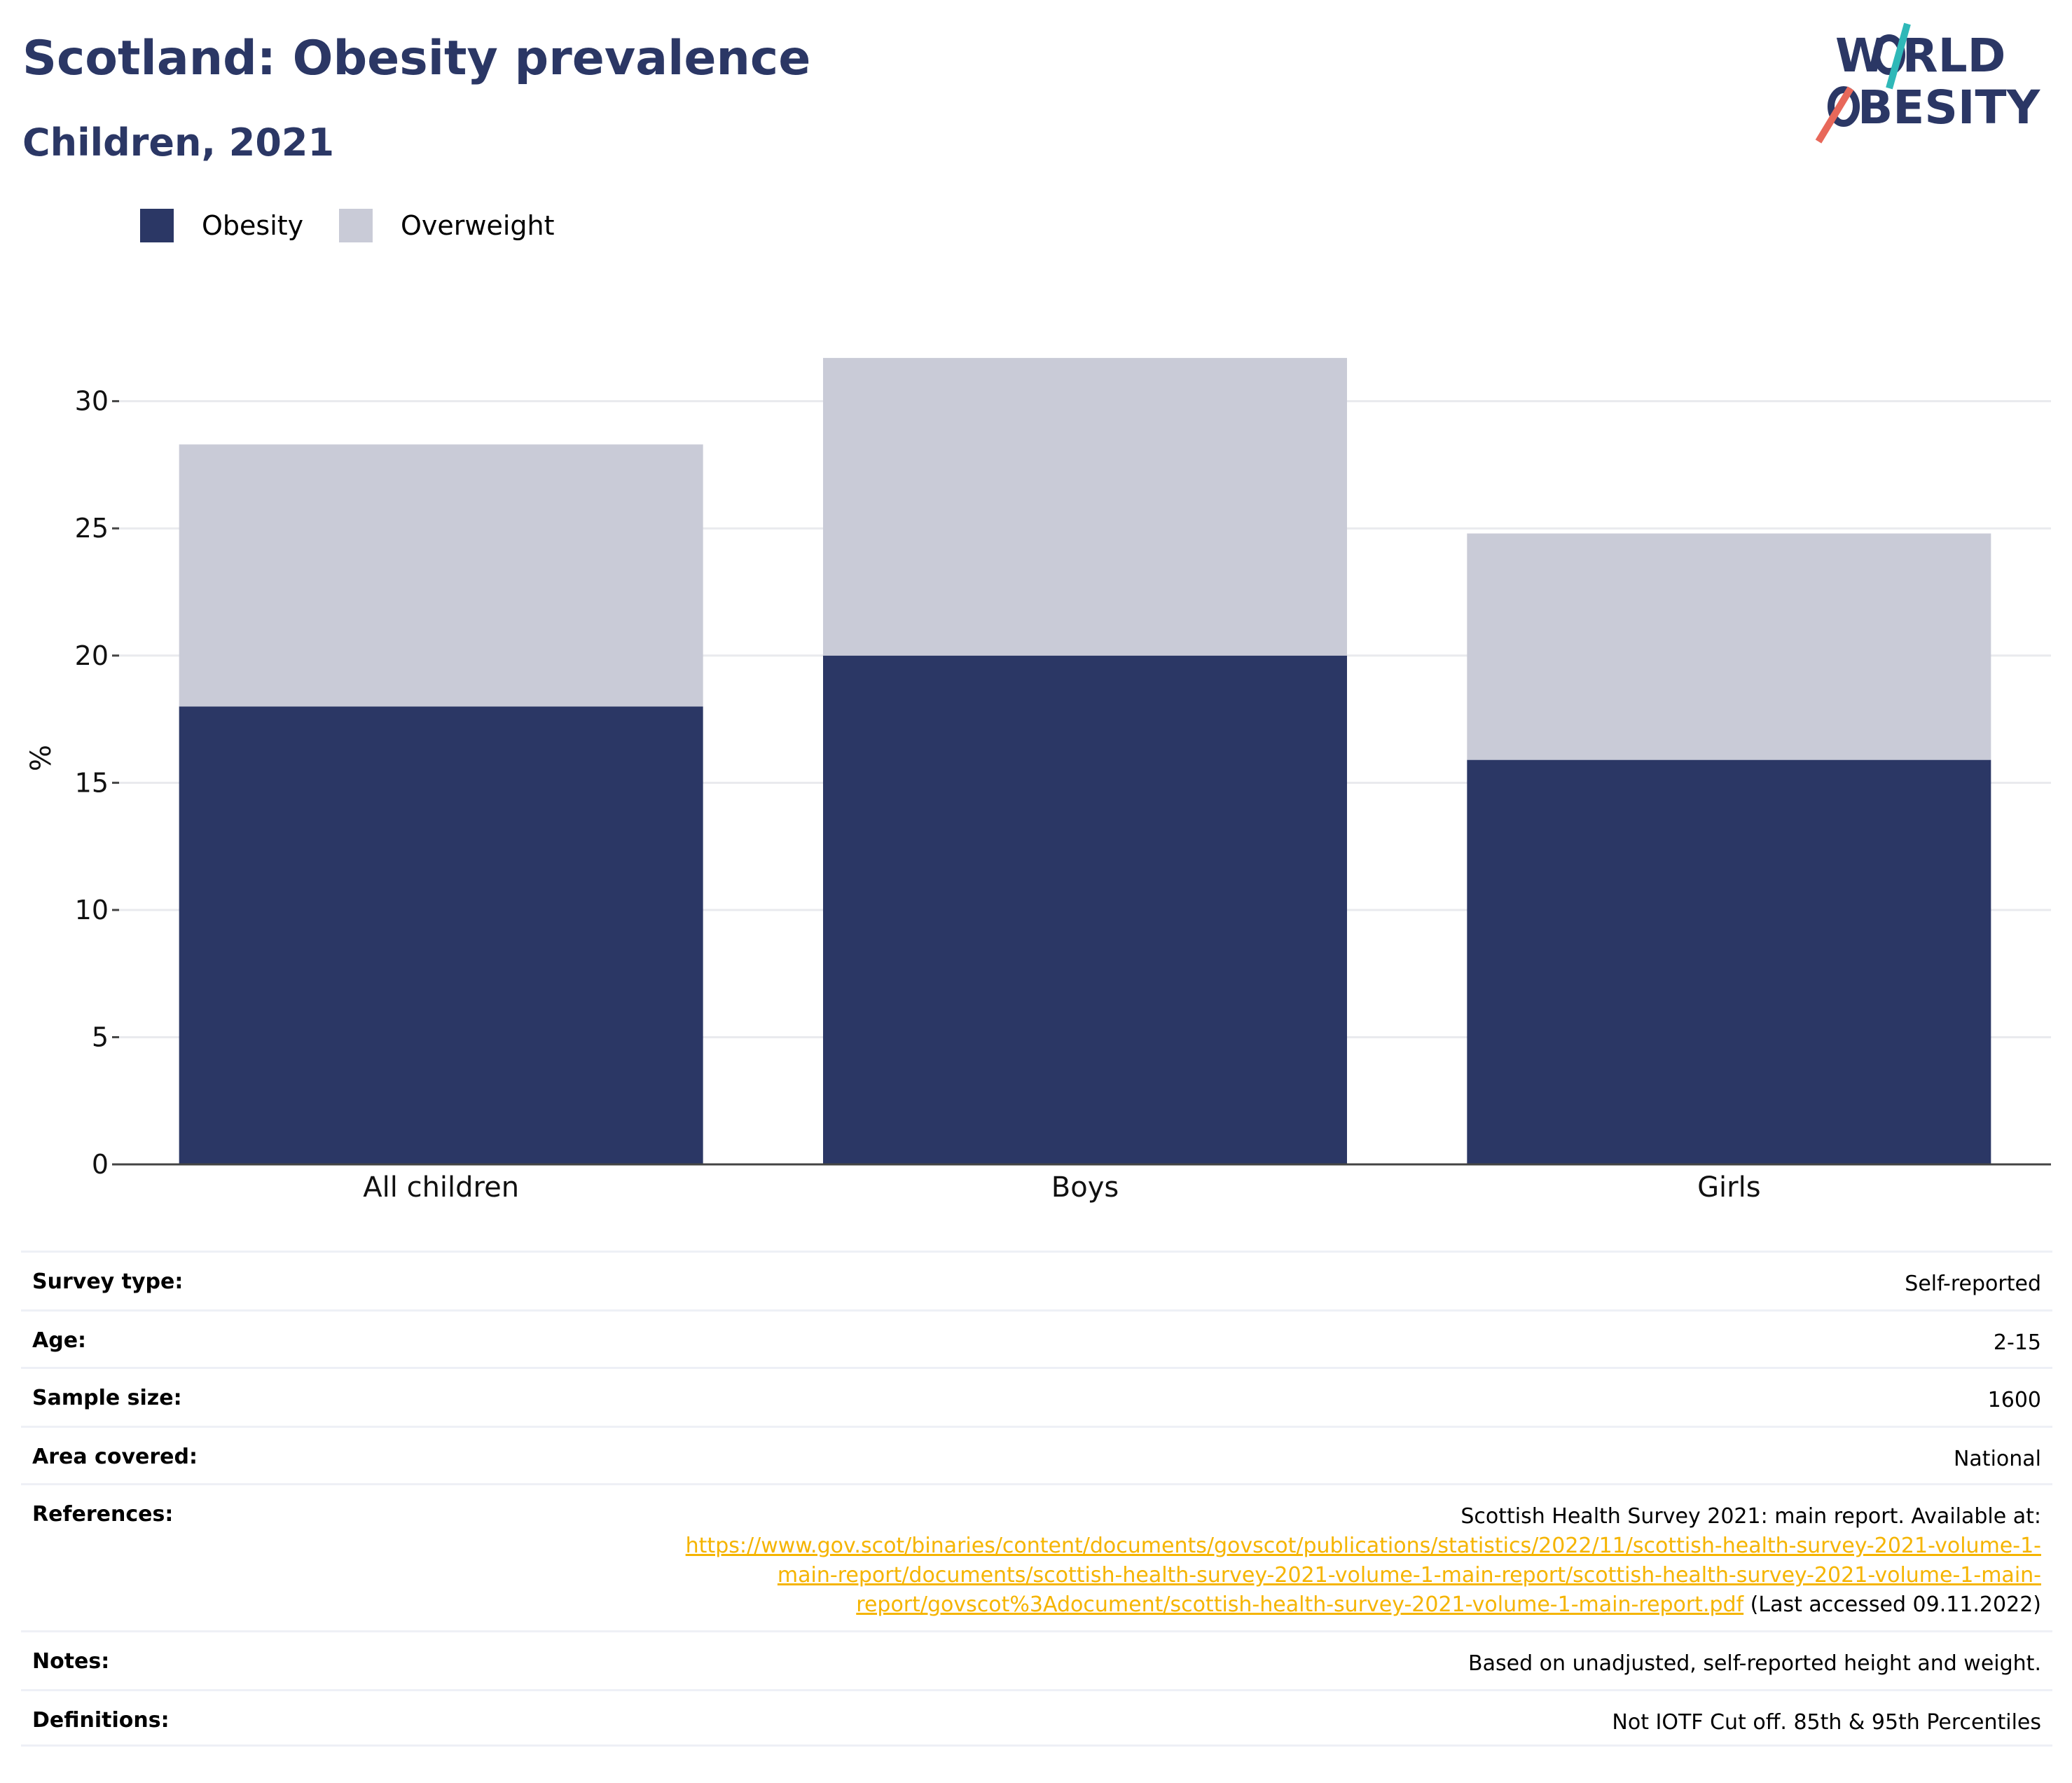  I want to click on x-tick-label: All children, so click(441, 1187).